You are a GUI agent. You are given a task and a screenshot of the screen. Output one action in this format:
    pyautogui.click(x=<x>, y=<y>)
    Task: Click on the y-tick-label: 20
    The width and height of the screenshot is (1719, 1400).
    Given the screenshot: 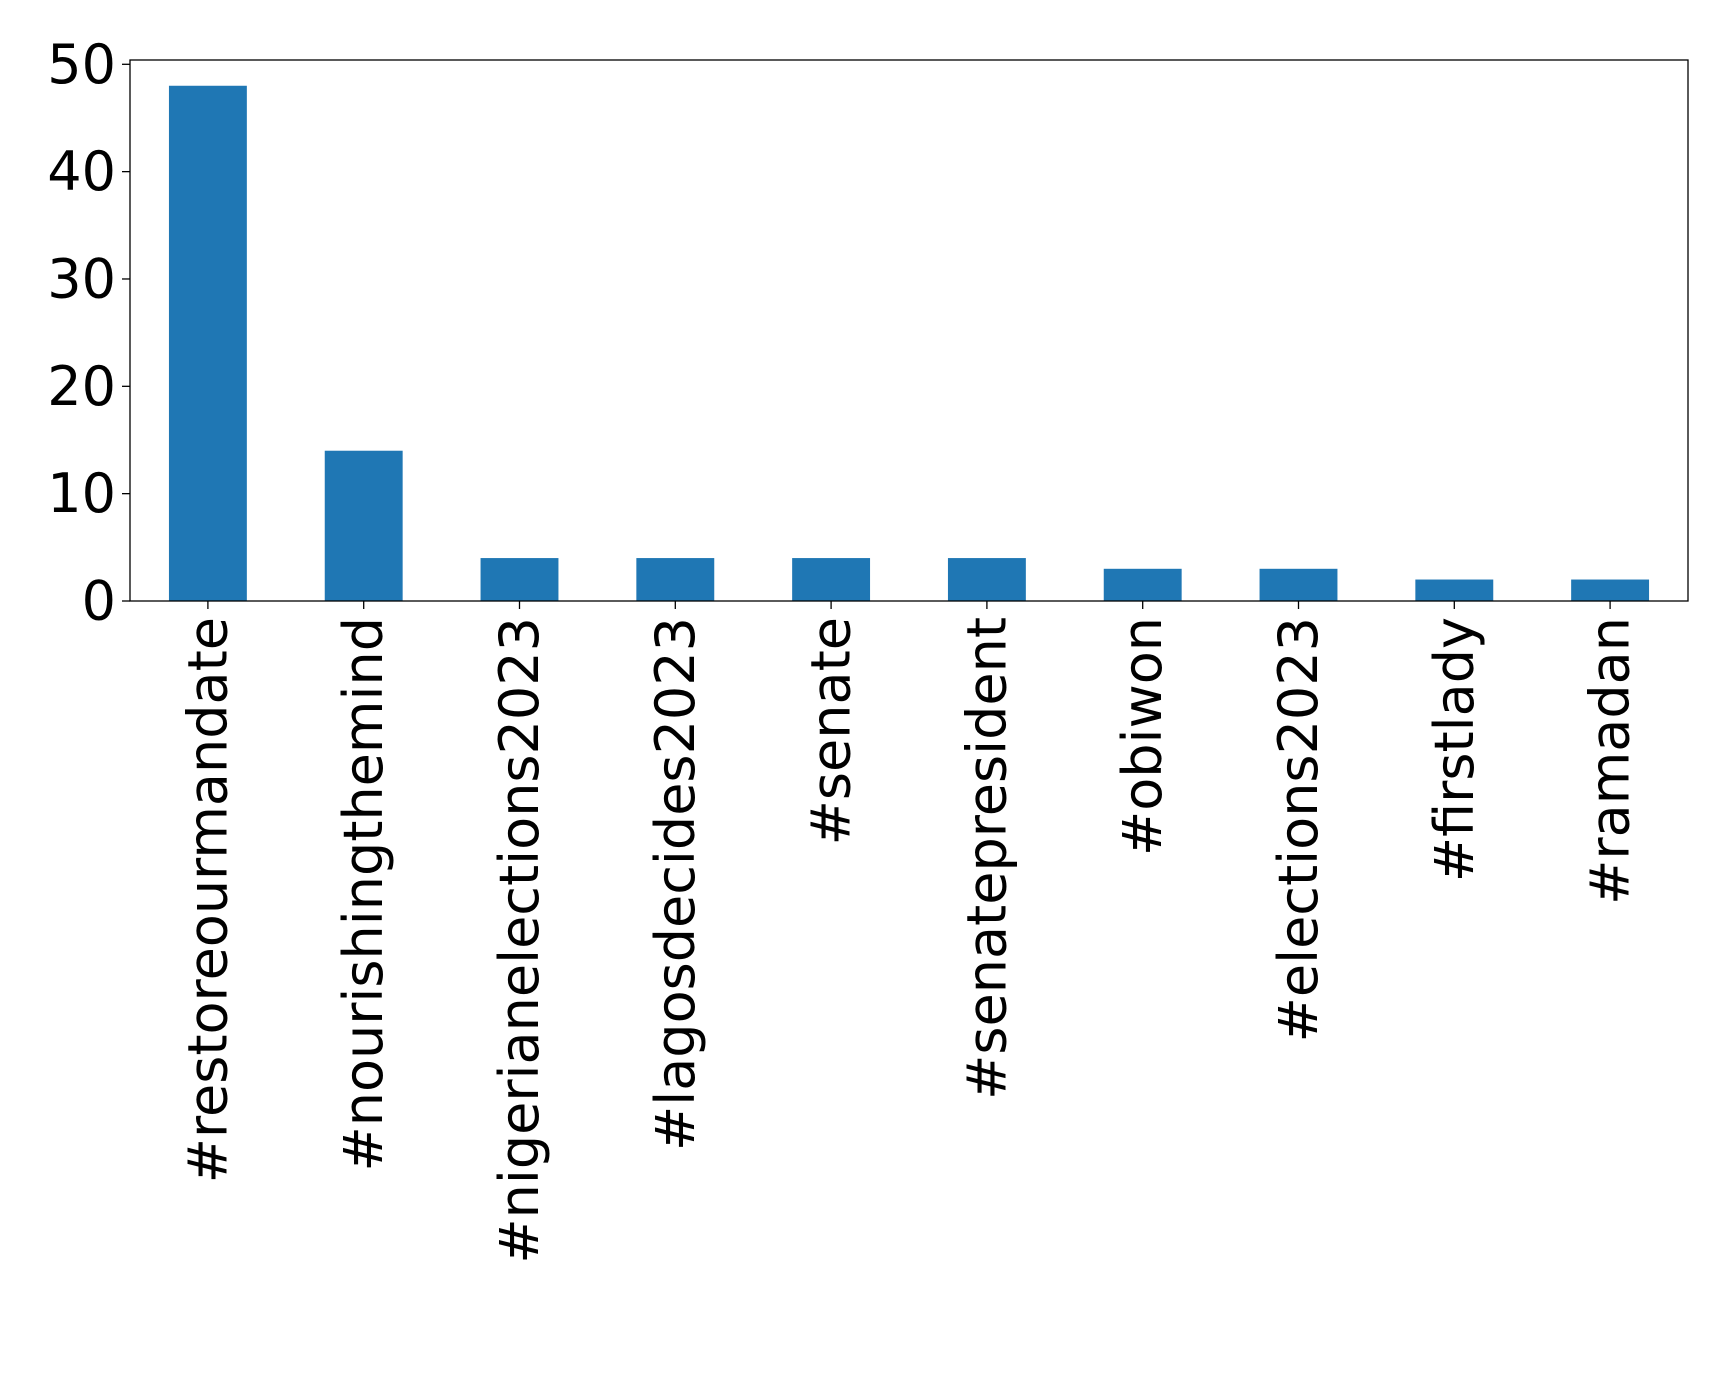 What is the action you would take?
    pyautogui.click(x=81, y=386)
    